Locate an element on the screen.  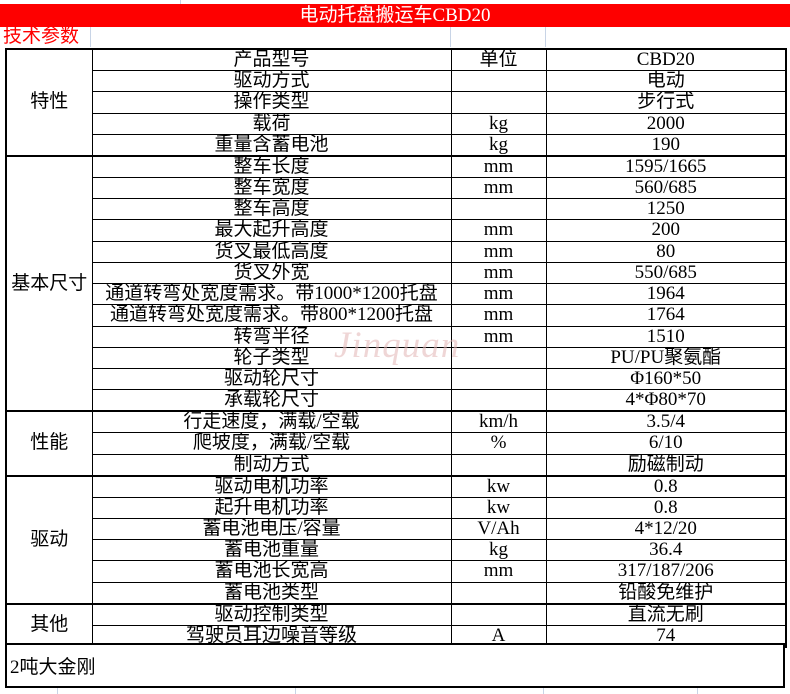
table-row: 转弯半径 mm 1510 is located at coordinates (396, 336).